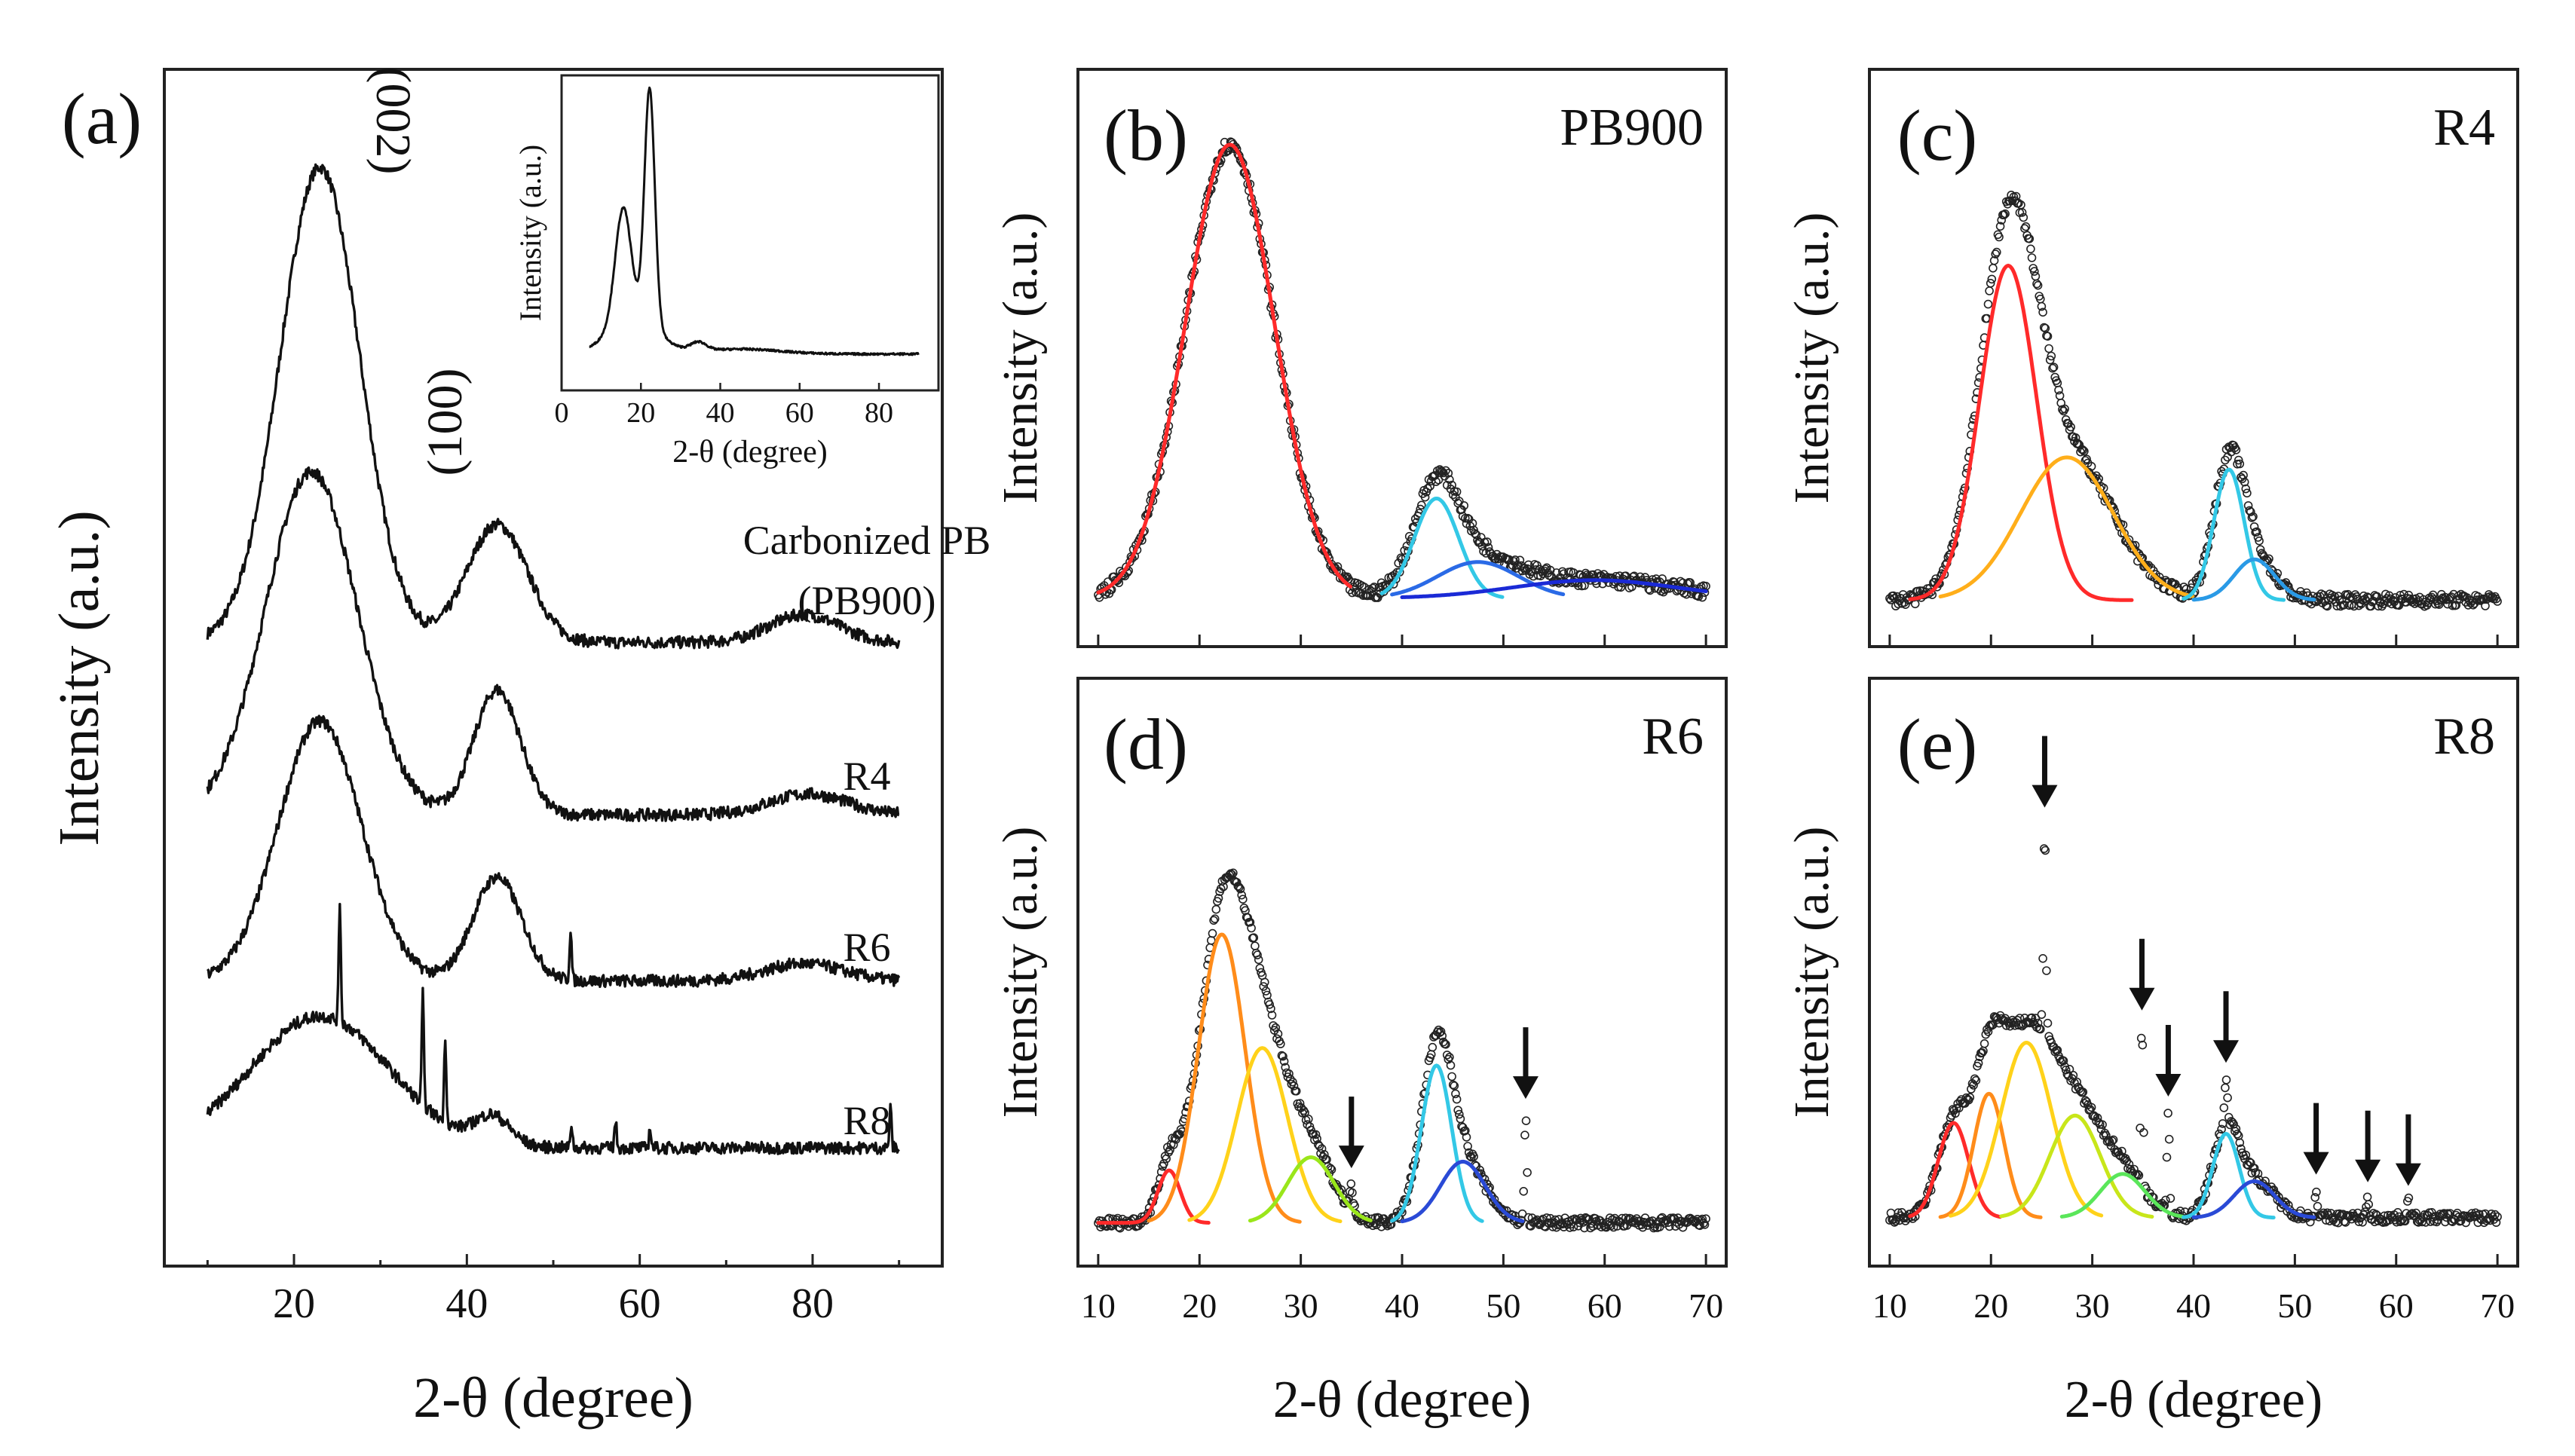 The width and height of the screenshot is (2575, 1456). I want to click on panel-b-label: (b), so click(1146, 135).